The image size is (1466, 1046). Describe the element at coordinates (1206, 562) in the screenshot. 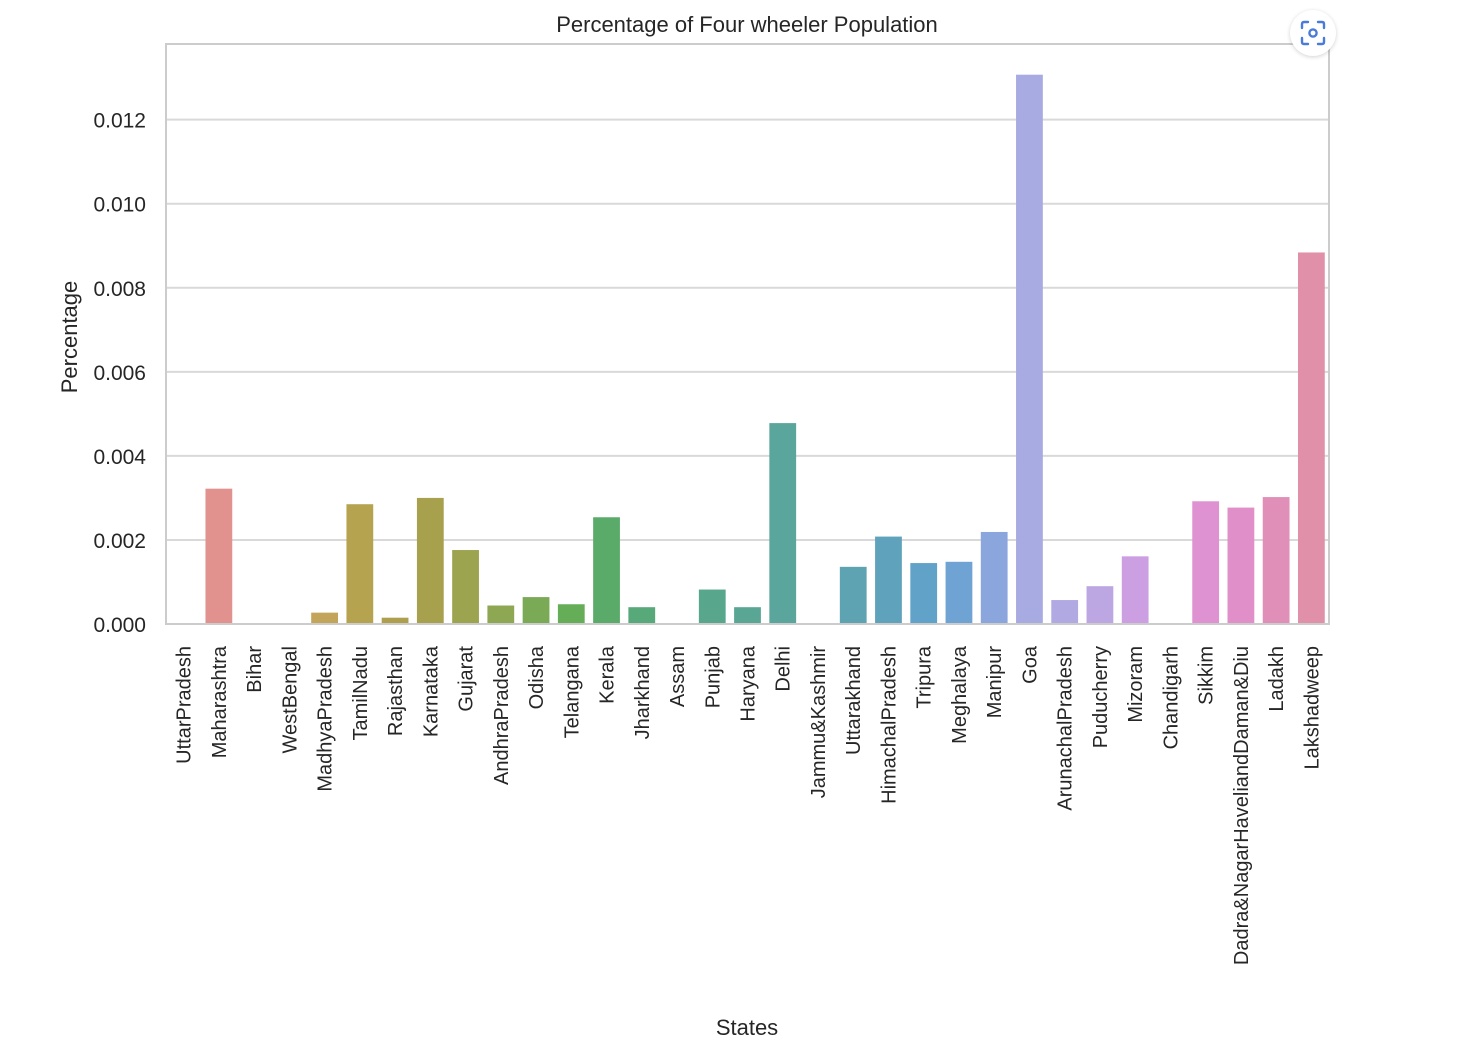

I see `bar-sikkim` at that location.